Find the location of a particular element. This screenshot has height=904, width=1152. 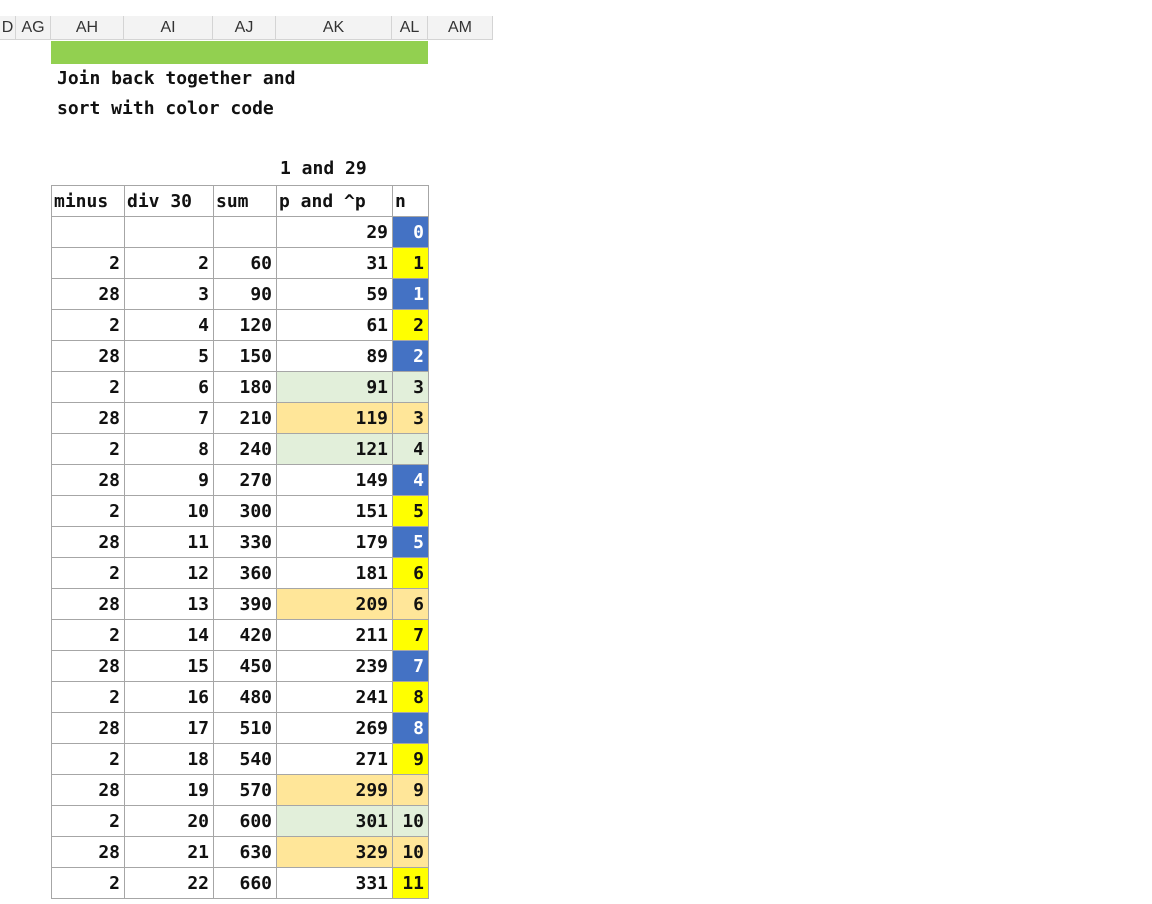

header-minus: minus is located at coordinates (88, 201).